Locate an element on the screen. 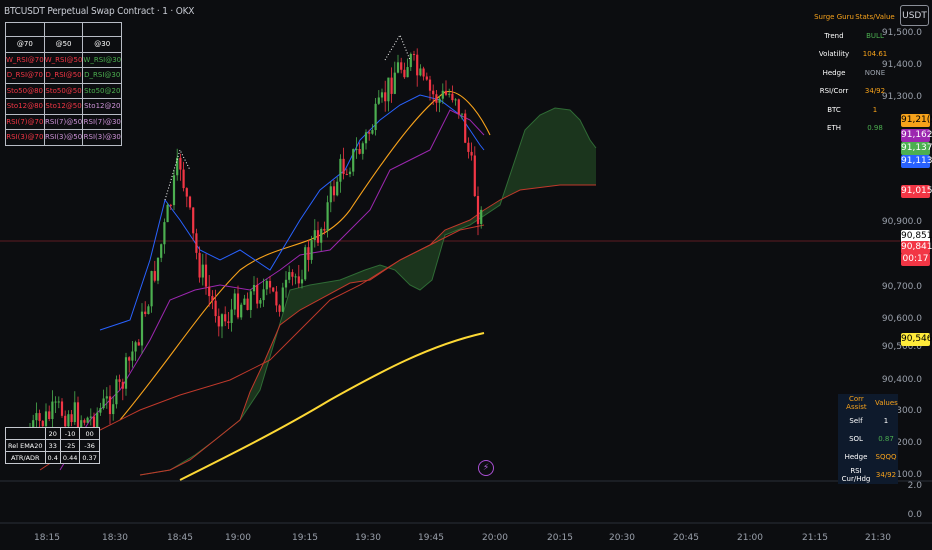 Image resolution: width=932 pixels, height=550 pixels. table-row: RSI(3)@70 RSI(3)@50 RSI(3)@30 is located at coordinates (64, 137).